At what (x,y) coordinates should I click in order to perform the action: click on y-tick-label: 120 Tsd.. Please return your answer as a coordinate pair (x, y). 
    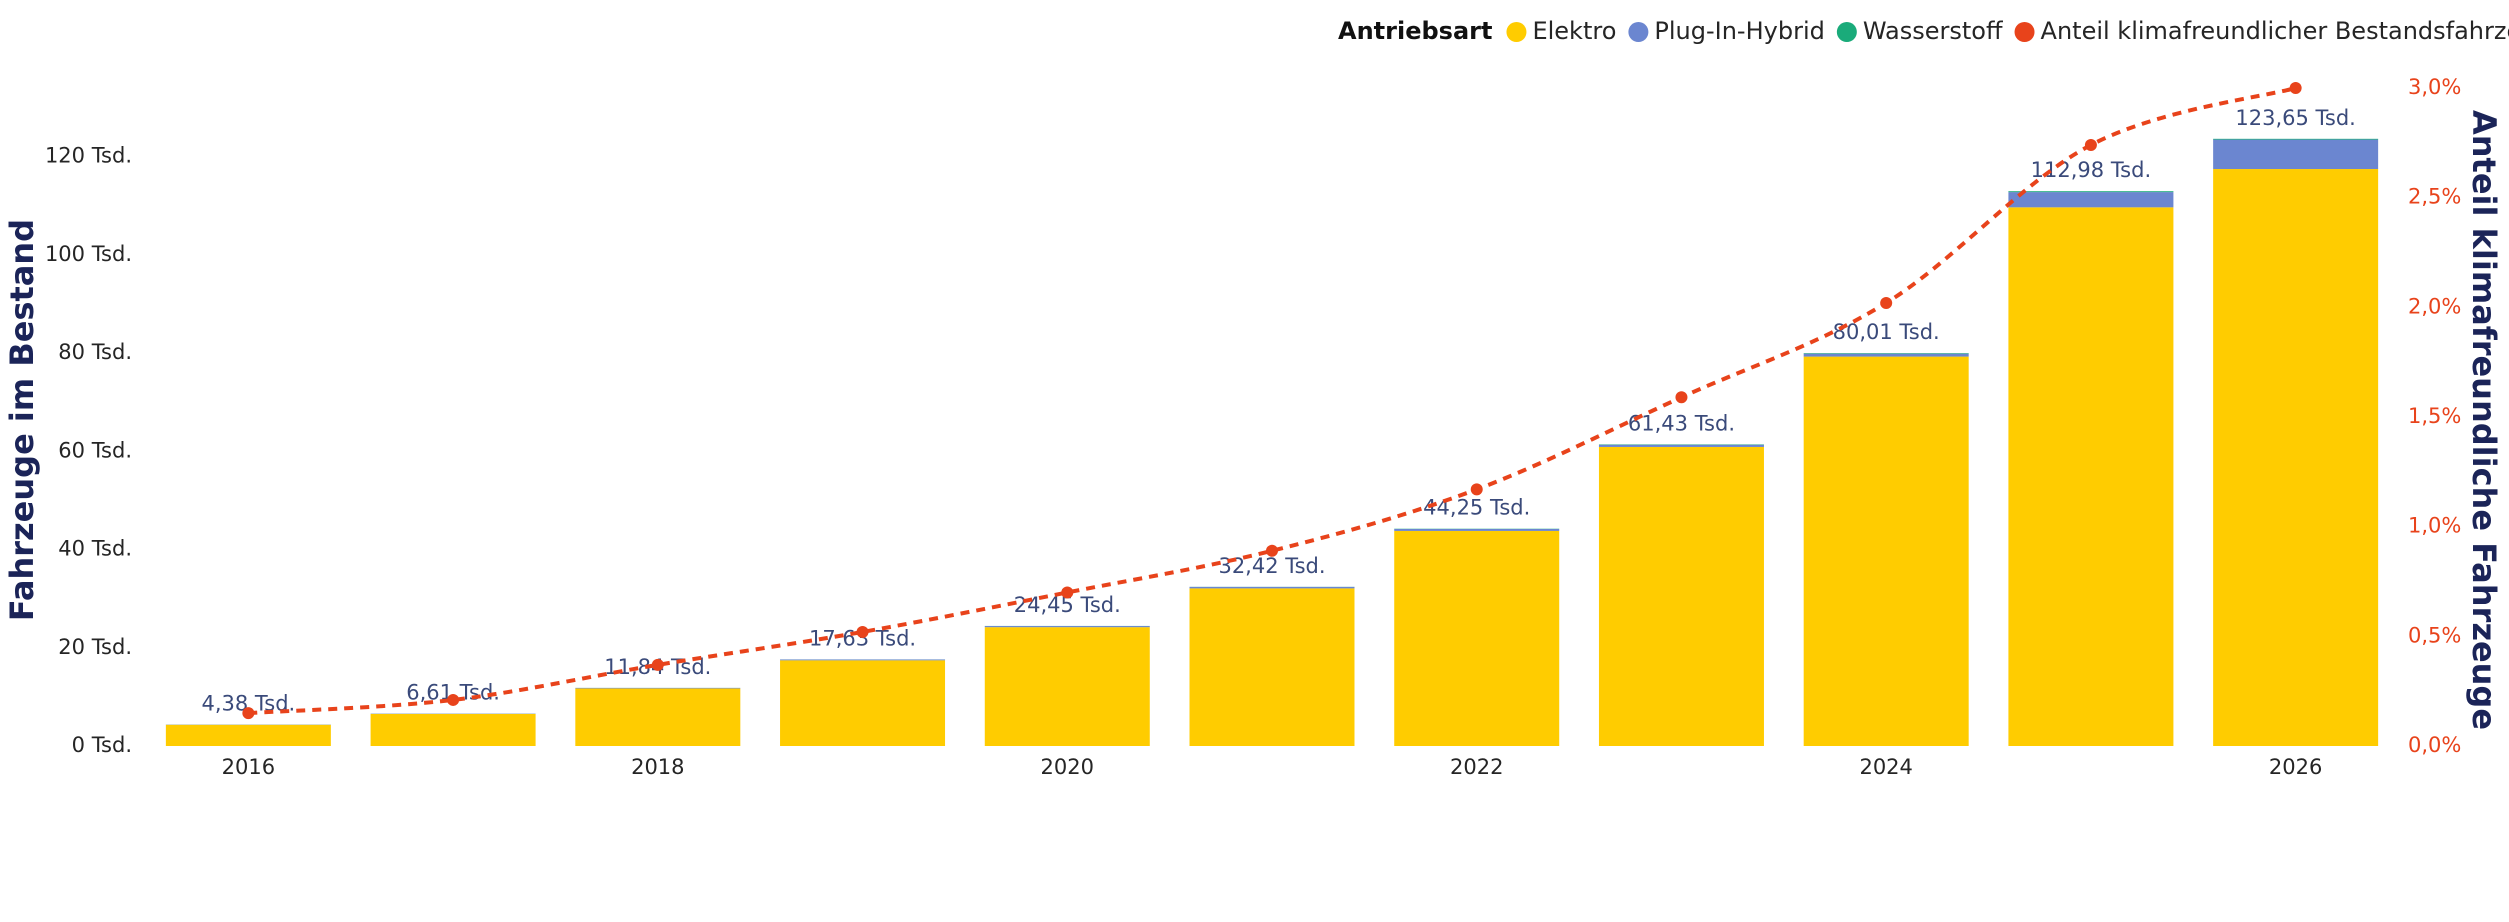
    Looking at the image, I should click on (88, 156).